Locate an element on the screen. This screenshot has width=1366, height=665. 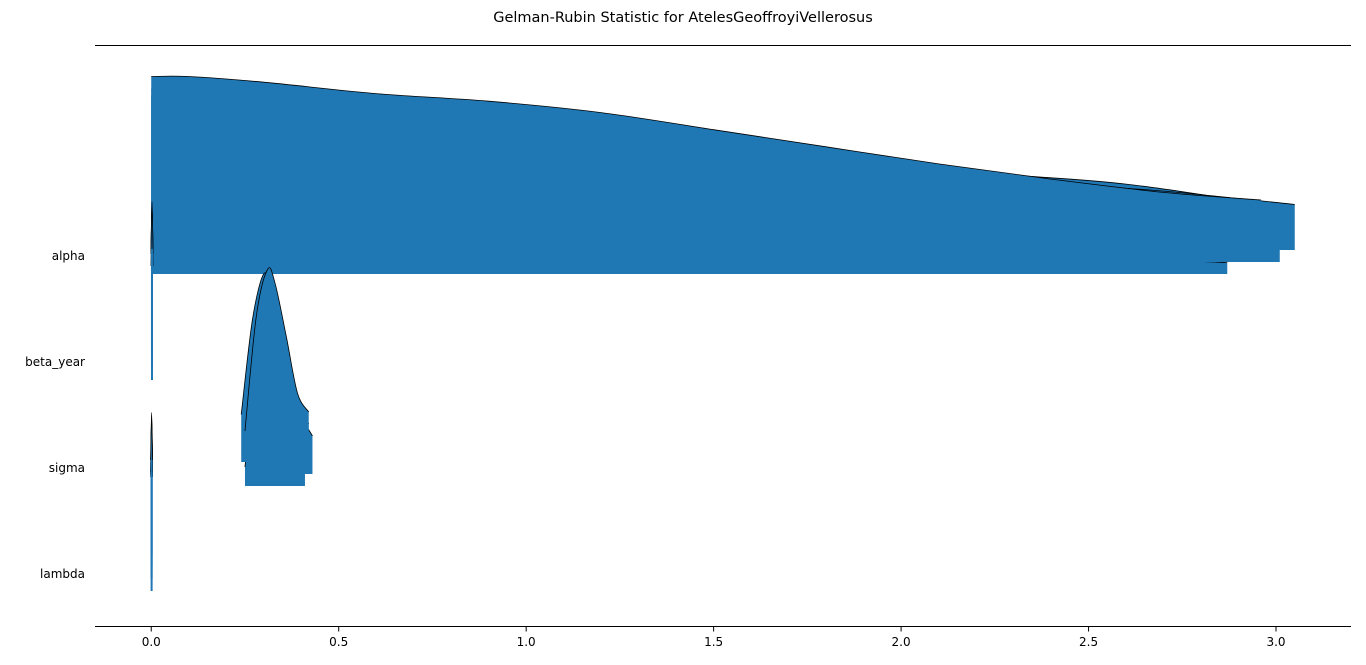
y-category-label: sigma is located at coordinates (67, 468).